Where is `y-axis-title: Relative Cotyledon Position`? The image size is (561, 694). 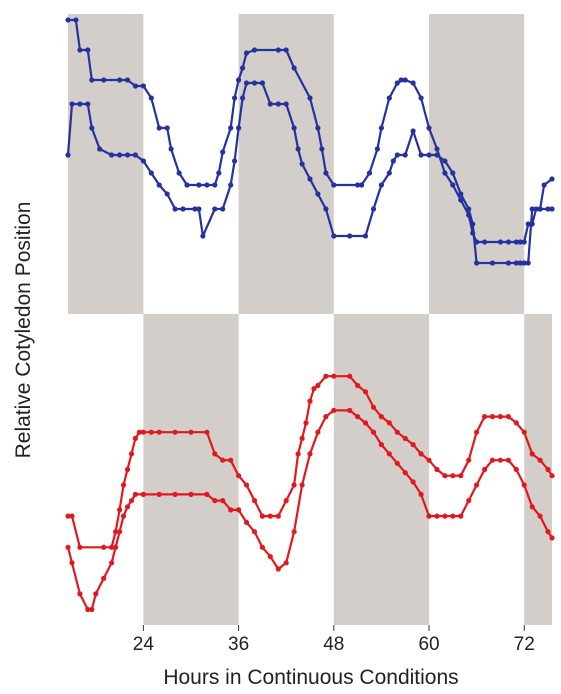
y-axis-title: Relative Cotyledon Position is located at coordinates (23, 330).